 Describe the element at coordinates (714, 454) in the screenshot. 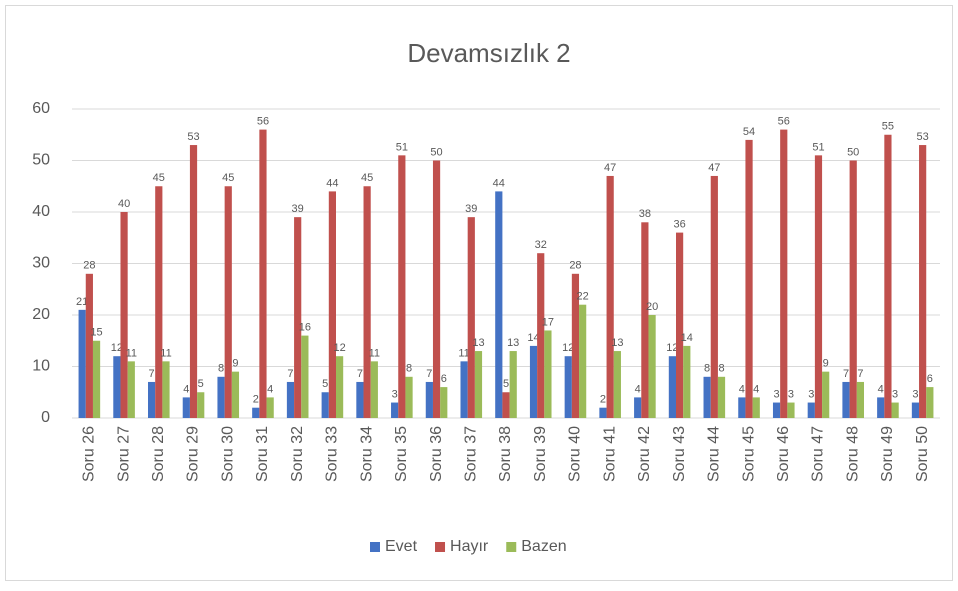

I see `x-tick-label: Soru 44` at that location.